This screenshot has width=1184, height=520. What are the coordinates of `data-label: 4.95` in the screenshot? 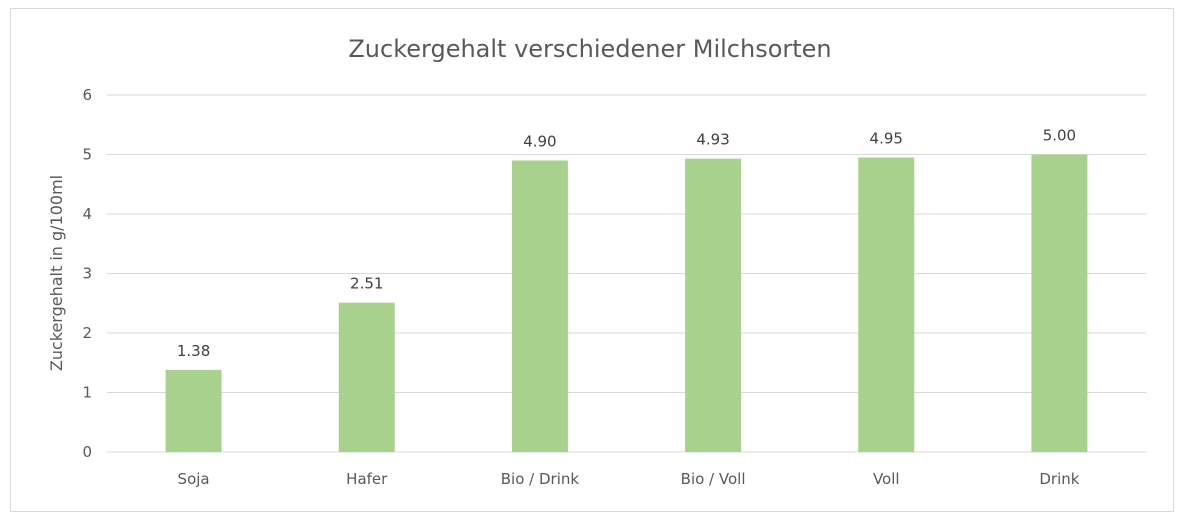 It's located at (886, 138).